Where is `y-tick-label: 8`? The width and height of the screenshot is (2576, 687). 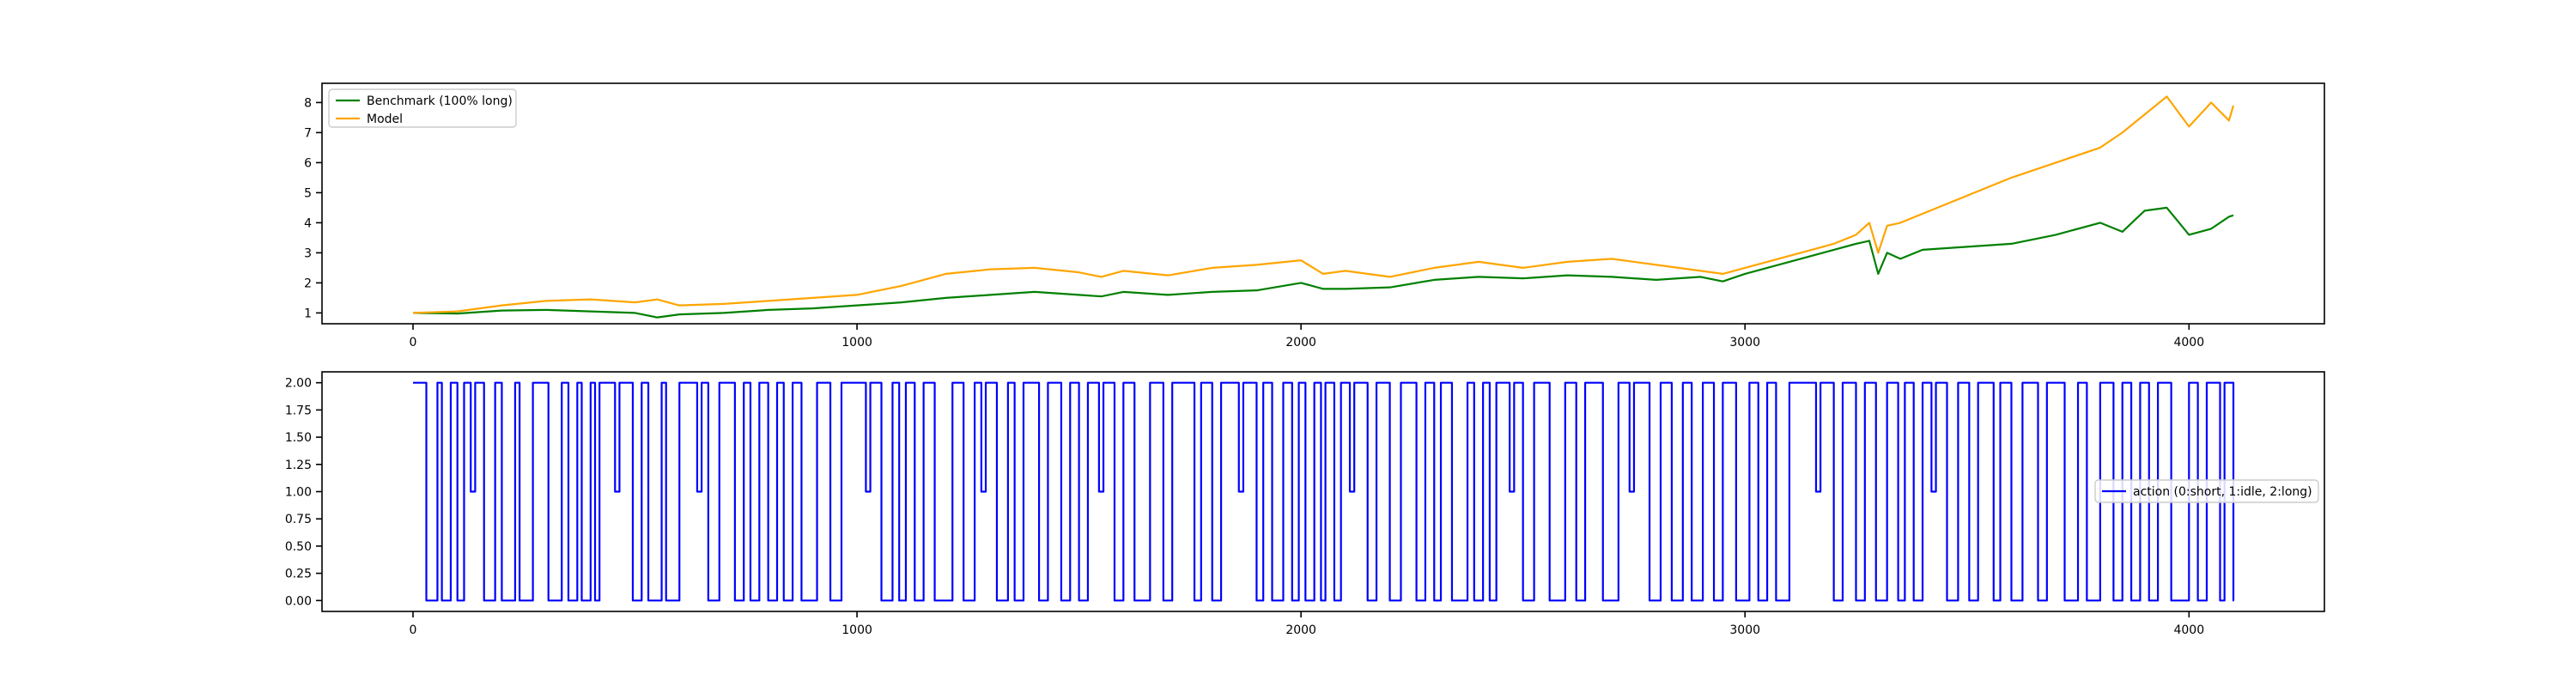
y-tick-label: 8 is located at coordinates (308, 103).